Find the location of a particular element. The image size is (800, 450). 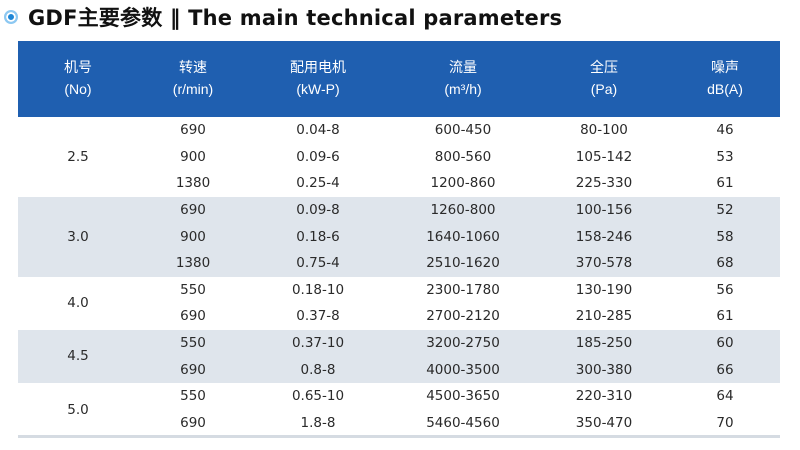

table-row: 1380 0.25-4 1200-860 225-330 61 is located at coordinates (399, 183).